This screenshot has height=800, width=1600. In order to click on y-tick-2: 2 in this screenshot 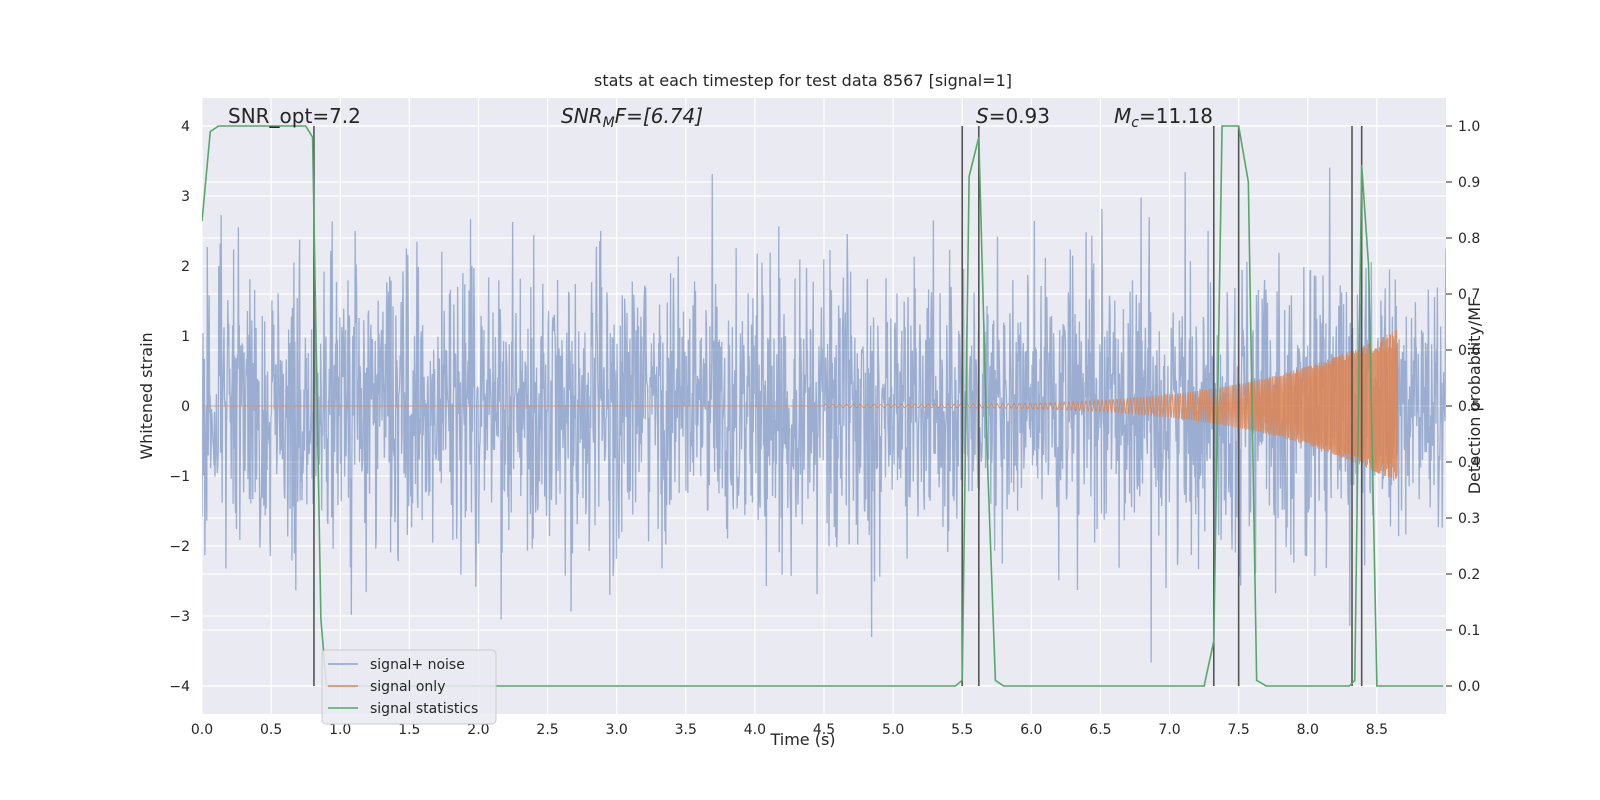, I will do `click(185, 267)`.